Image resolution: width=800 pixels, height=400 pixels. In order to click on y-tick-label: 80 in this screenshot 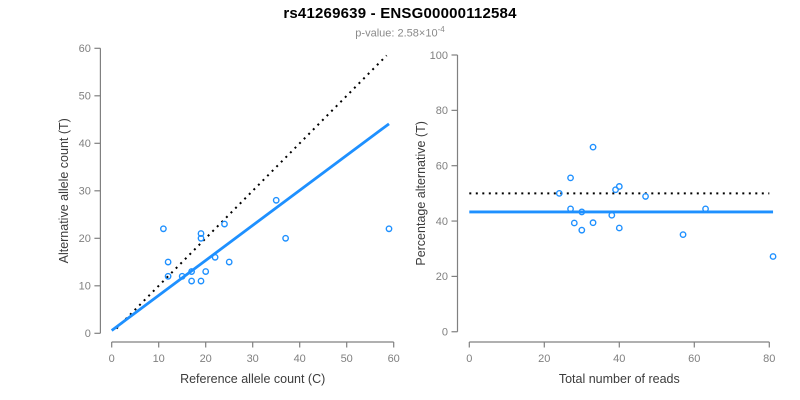, I will do `click(442, 111)`.